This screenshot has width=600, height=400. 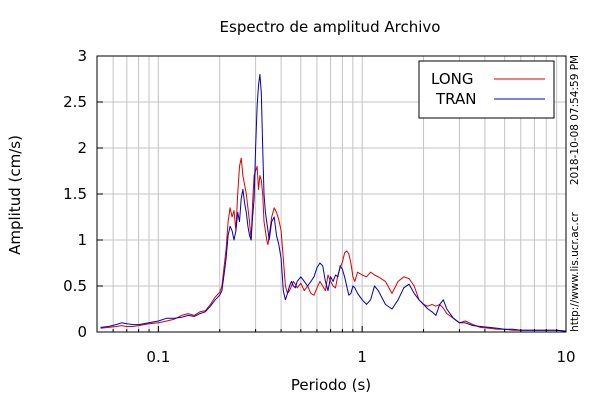 What do you see at coordinates (82, 56) in the screenshot?
I see `y-tick-label: 3` at bounding box center [82, 56].